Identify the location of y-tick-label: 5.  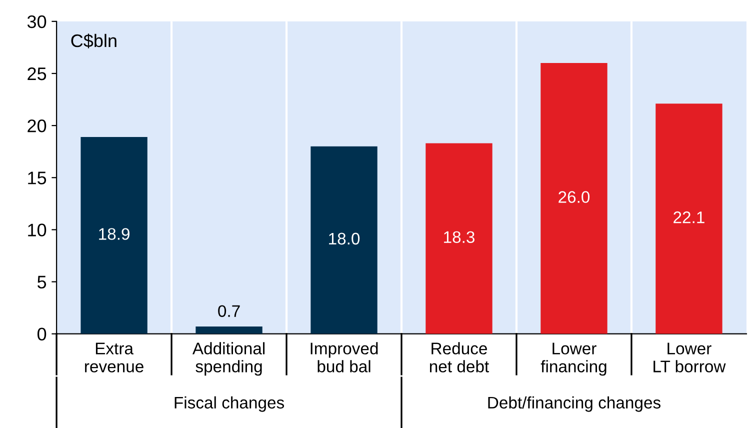
(42, 282).